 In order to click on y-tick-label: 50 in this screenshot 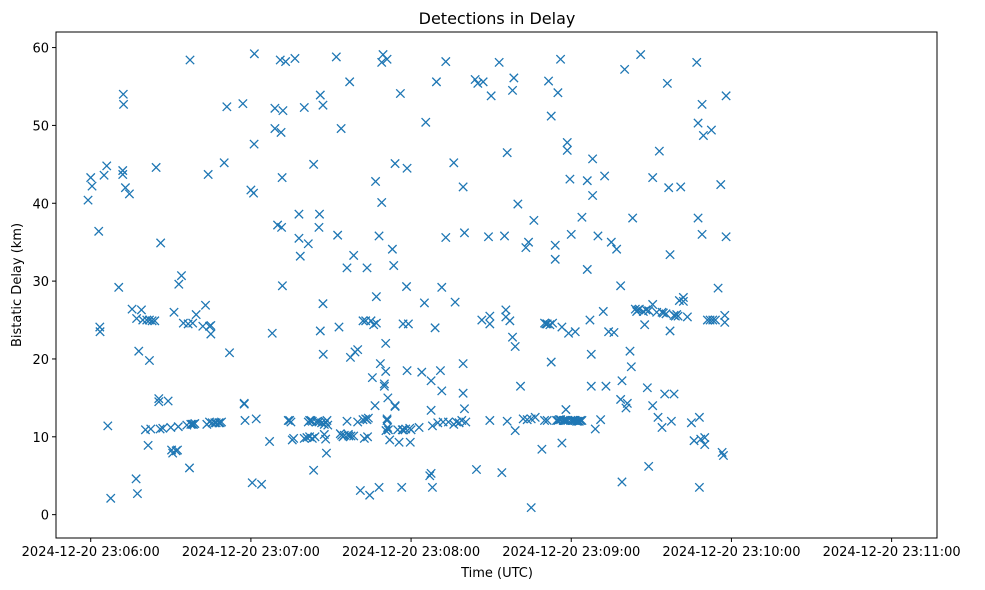, I will do `click(40, 126)`.